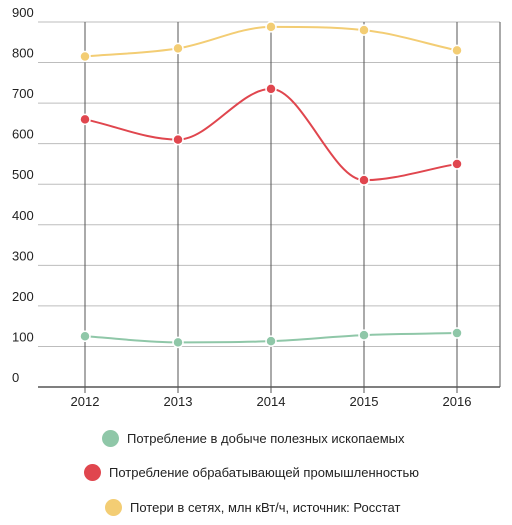 This screenshot has height=525, width=512. Describe the element at coordinates (266, 438) in the screenshot. I see `legend-label-mining: Потребление в добыче полезных ископаемых` at that location.